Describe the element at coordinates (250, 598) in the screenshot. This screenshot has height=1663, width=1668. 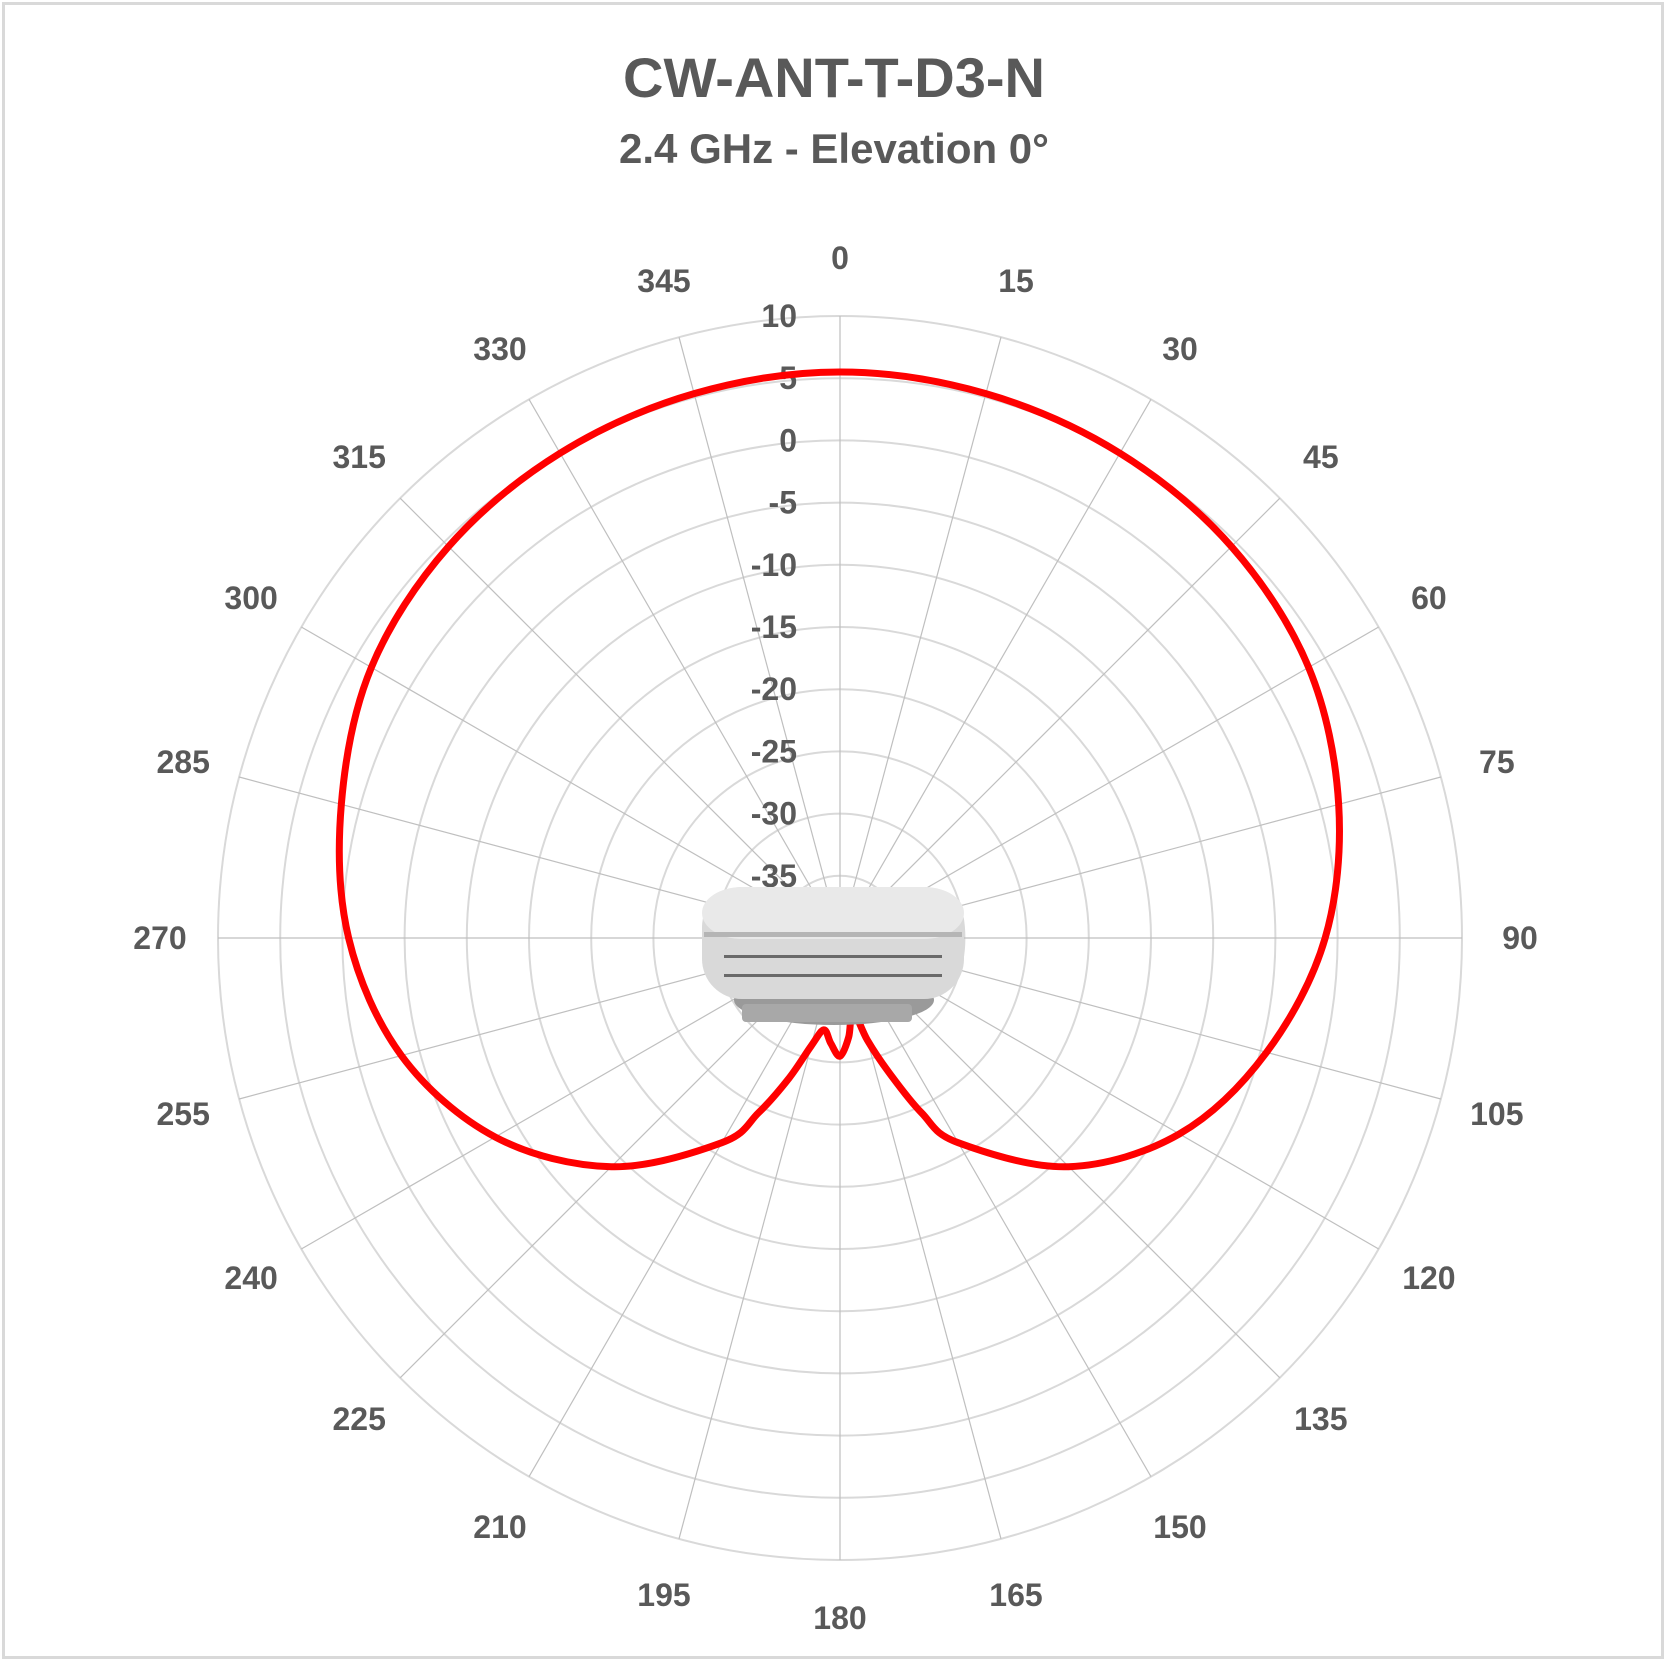
I see `angle-tick-label: 300` at that location.